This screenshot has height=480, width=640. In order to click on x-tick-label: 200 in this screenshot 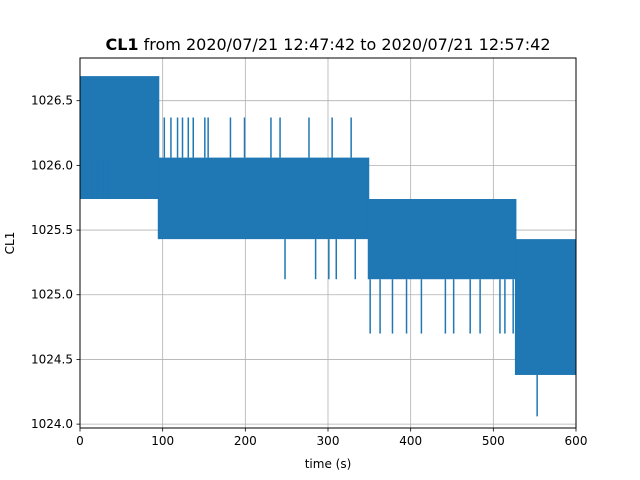, I will do `click(245, 441)`.